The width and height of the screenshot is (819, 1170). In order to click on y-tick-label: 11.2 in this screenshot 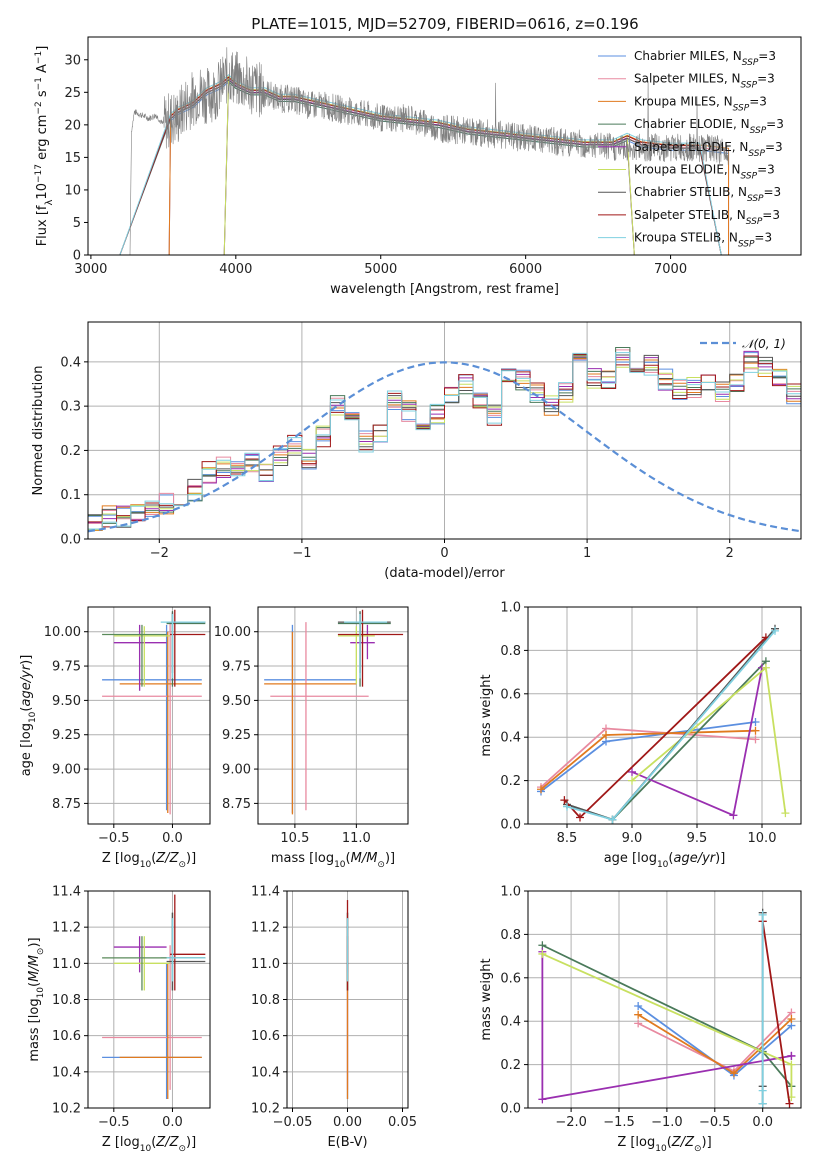, I will do `click(66, 928)`.